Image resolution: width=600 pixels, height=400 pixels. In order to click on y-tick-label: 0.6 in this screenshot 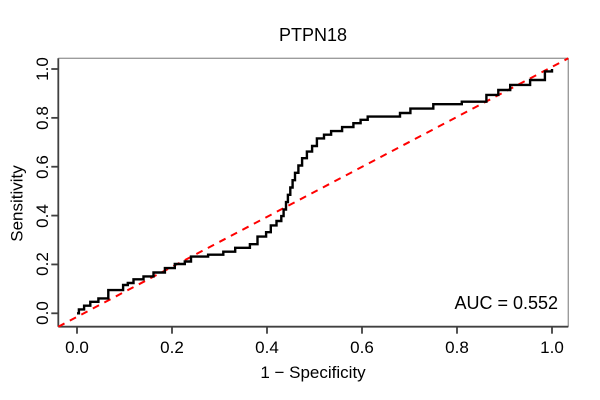, I will do `click(42, 166)`.